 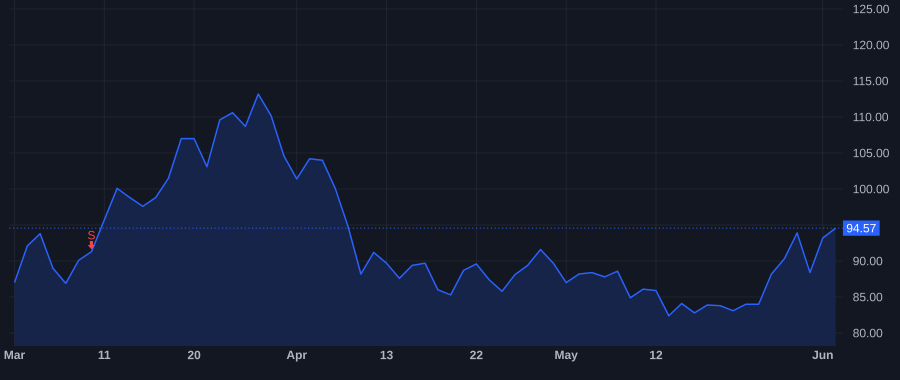 What do you see at coordinates (14, 355) in the screenshot?
I see `x-tick-label: Mar` at bounding box center [14, 355].